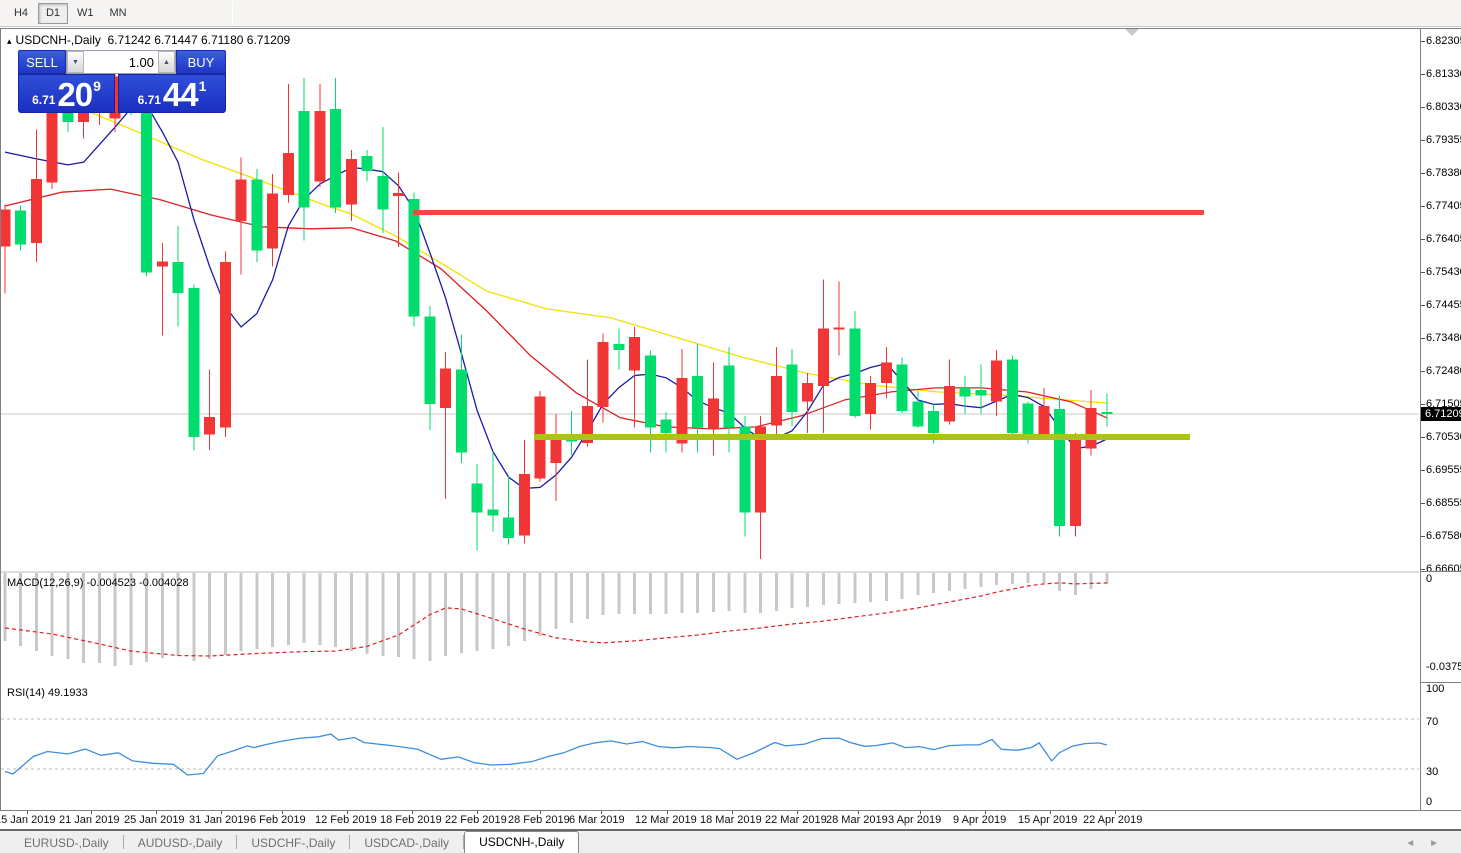 The image size is (1461, 853). Describe the element at coordinates (710, 626) in the screenshot. I see `macd-indicator-canvas` at that location.